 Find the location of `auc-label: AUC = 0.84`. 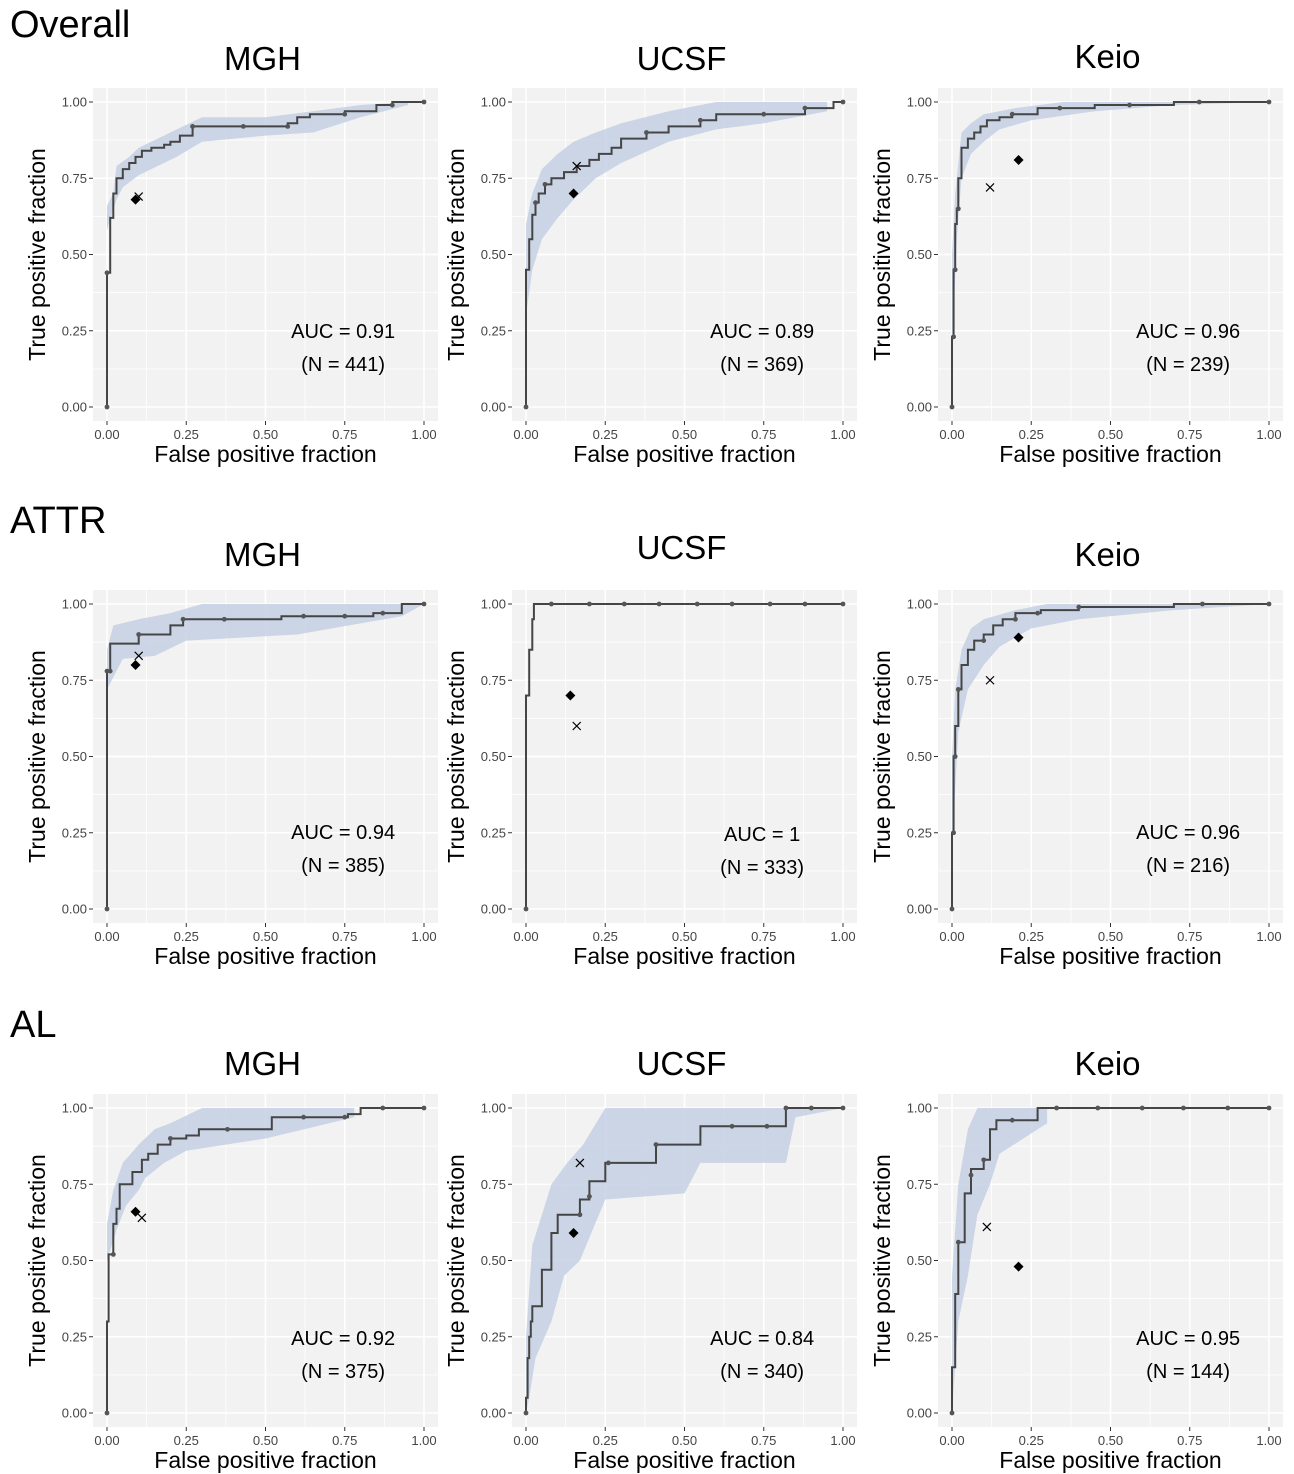

auc-label: AUC = 0.84 is located at coordinates (762, 1339).